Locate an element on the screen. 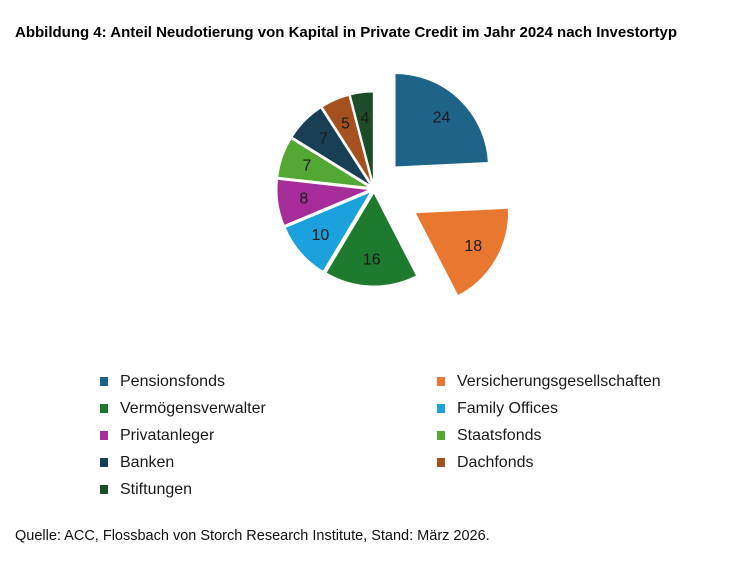  legend-item-vermogensverwalter: Vermögensverwalter is located at coordinates (268, 408).